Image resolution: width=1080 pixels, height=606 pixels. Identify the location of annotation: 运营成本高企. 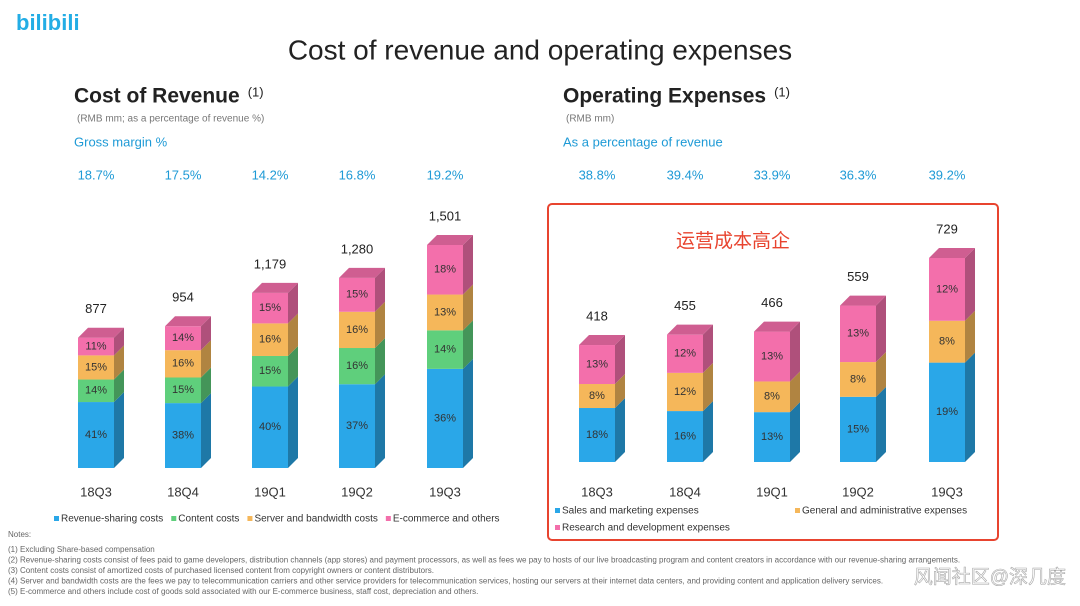
(733, 241).